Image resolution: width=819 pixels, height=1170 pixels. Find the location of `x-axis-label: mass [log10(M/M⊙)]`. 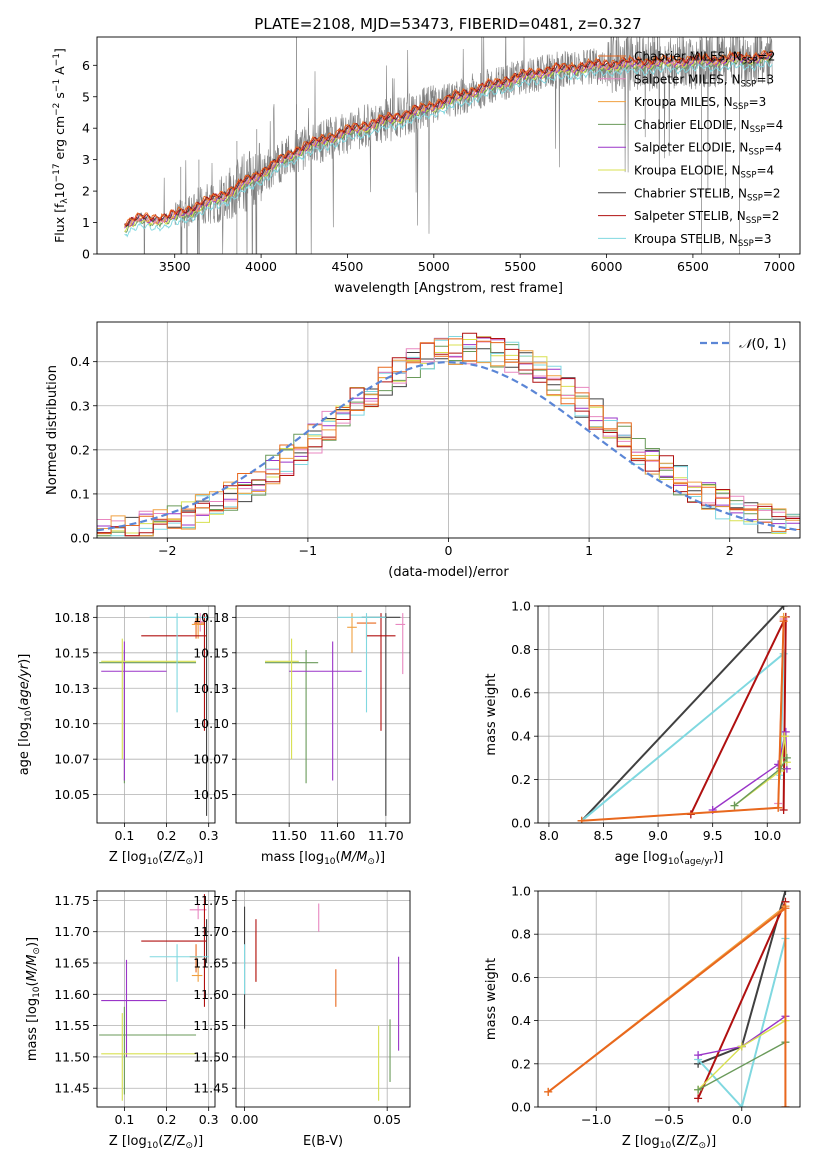

x-axis-label: mass [log10(M/M⊙)] is located at coordinates (323, 858).